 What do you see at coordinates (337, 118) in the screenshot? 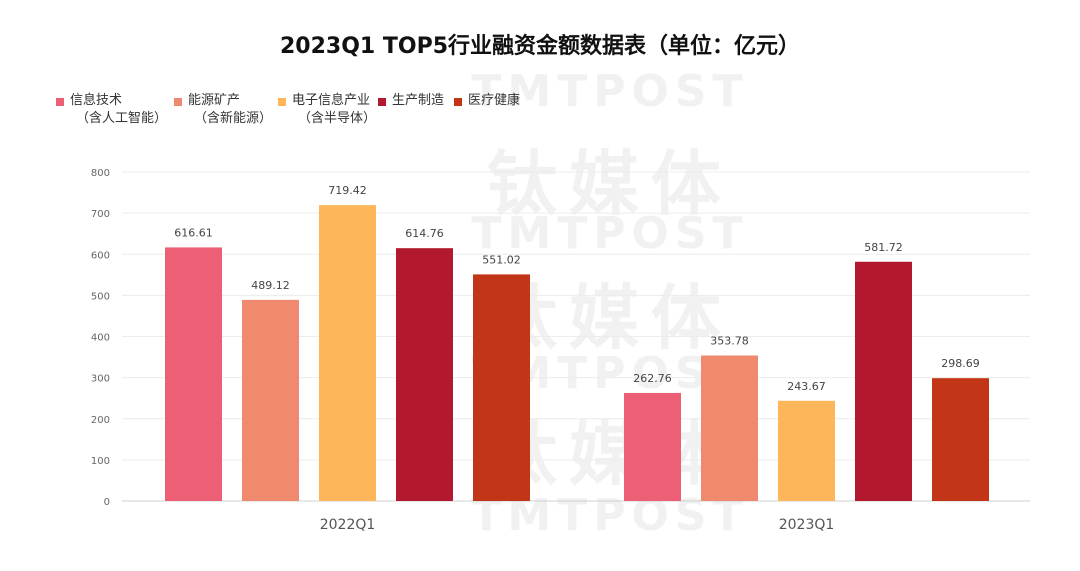
I see `legend-note: （含半导体）` at bounding box center [337, 118].